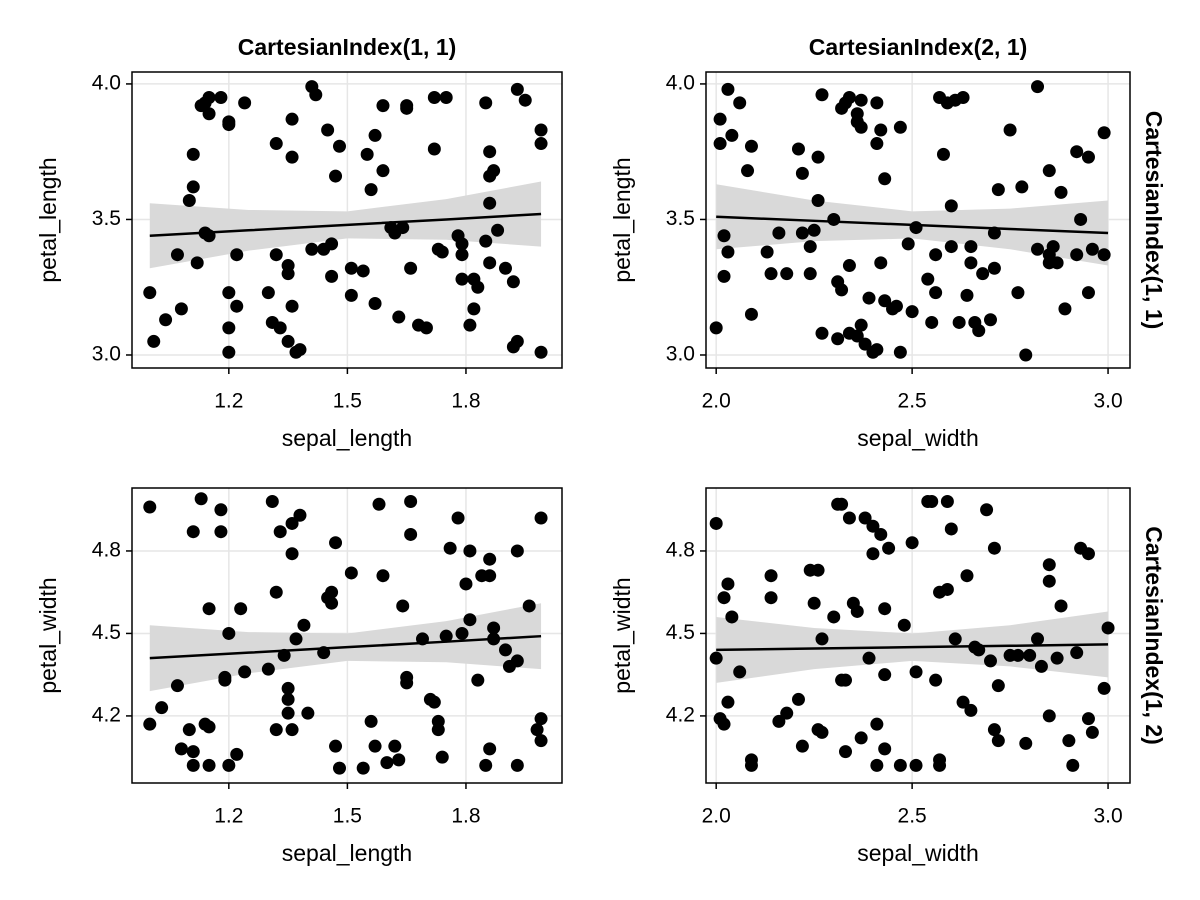 The height and width of the screenshot is (900, 1200). Describe the element at coordinates (716, 401) in the screenshot. I see `x-tick-label: 2.0` at that location.